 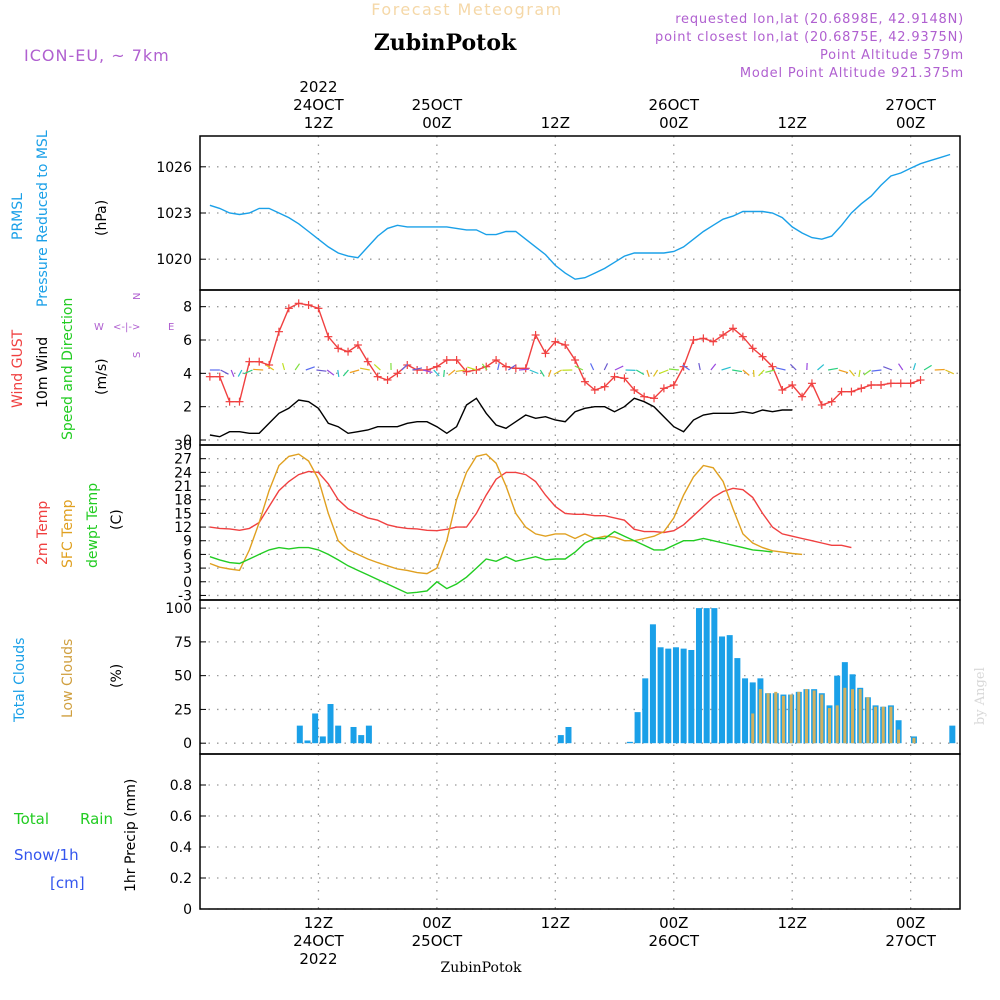 I want to click on compass-s: S, so click(x=137, y=355).